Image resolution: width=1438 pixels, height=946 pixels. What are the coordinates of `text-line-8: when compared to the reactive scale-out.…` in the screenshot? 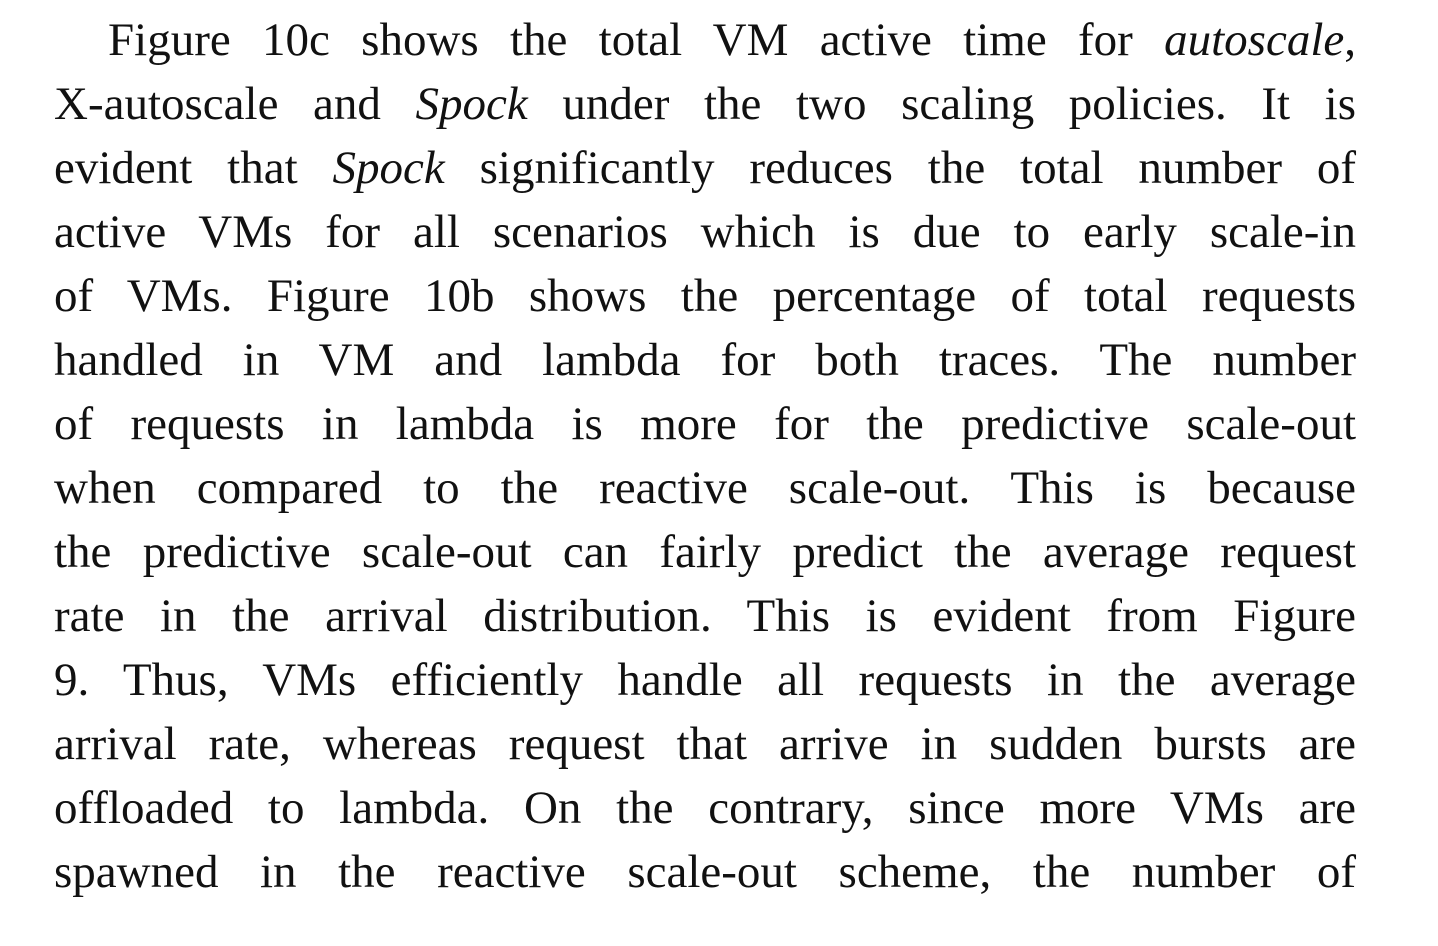 It's located at (705, 488).